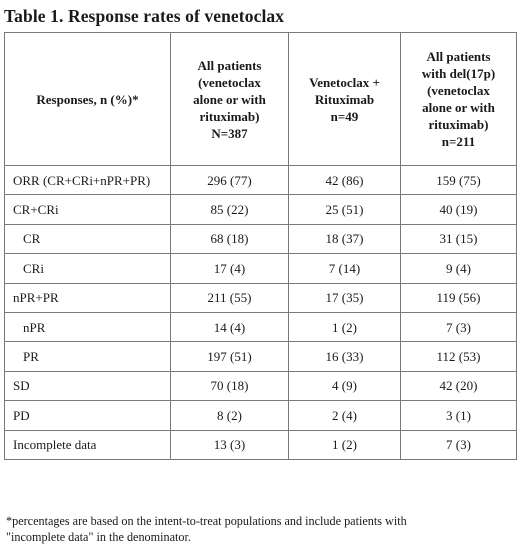 The image size is (520, 551). Describe the element at coordinates (144, 16) in the screenshot. I see `table-title: Table 1. Response rates of venetoclax` at that location.